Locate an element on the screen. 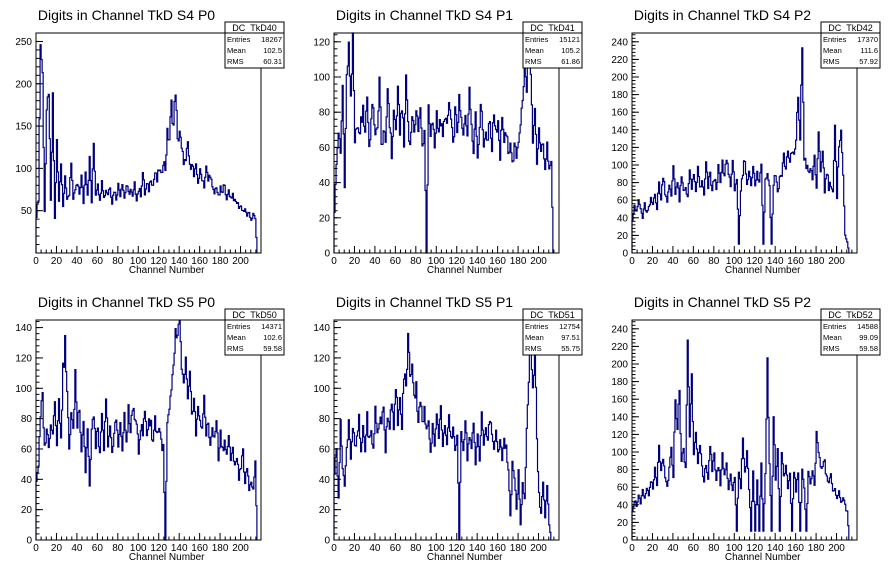 This screenshot has height=574, width=896. stats-value: 61.86 is located at coordinates (570, 61).